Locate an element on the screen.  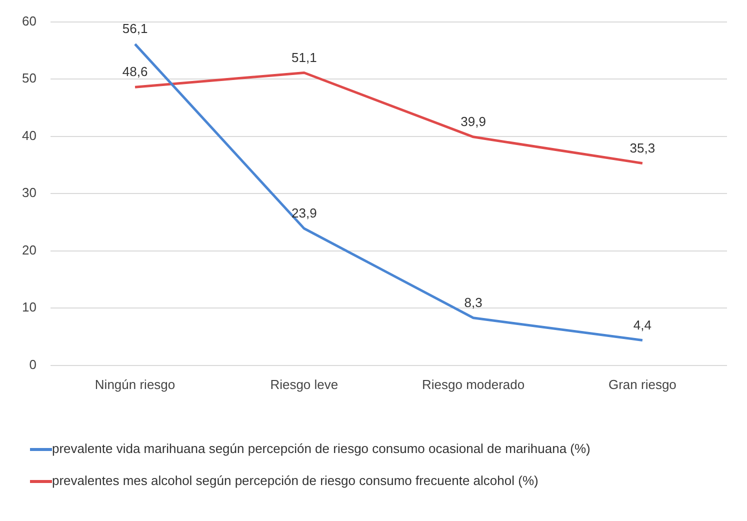
y-tick-label: 60 is located at coordinates (29, 20).